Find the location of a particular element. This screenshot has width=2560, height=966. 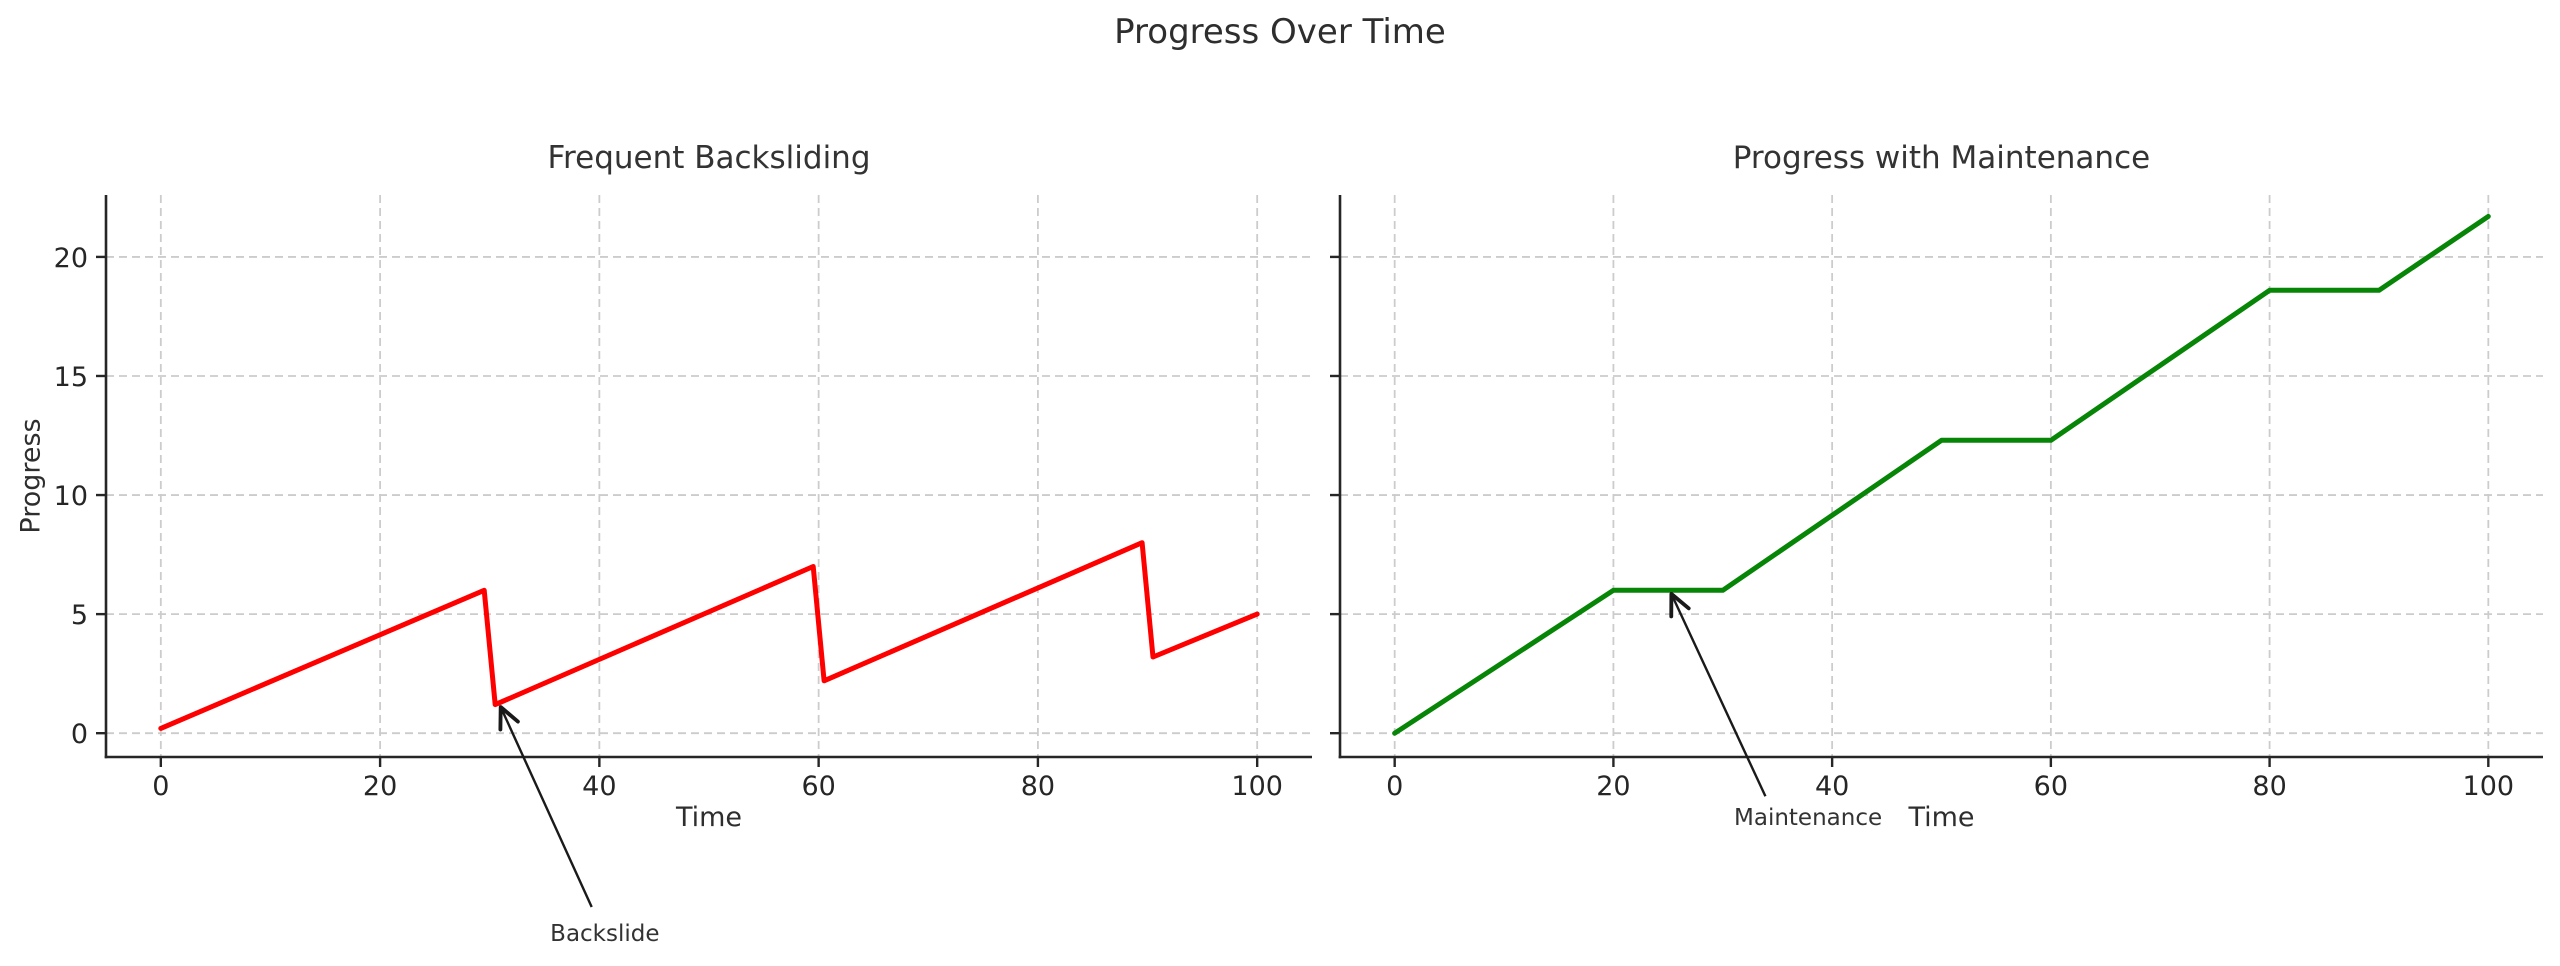

figure-suptitle: Progress Over Time is located at coordinates (1280, 32).